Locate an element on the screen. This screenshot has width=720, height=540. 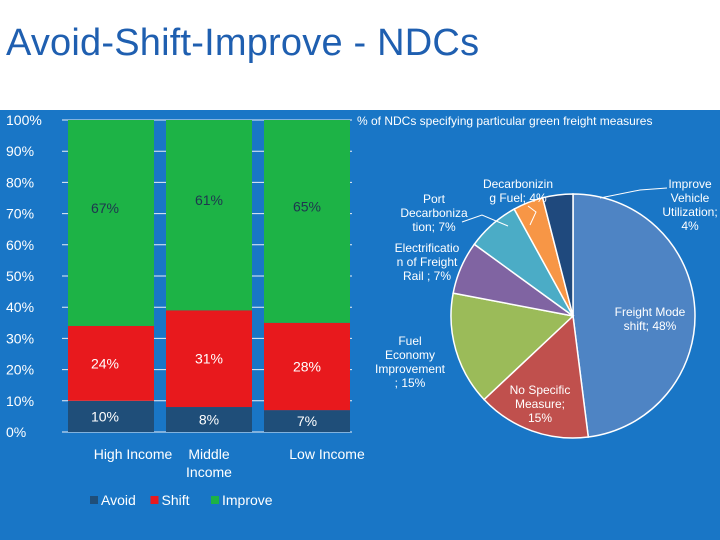
data-label: 10% is located at coordinates (105, 416).